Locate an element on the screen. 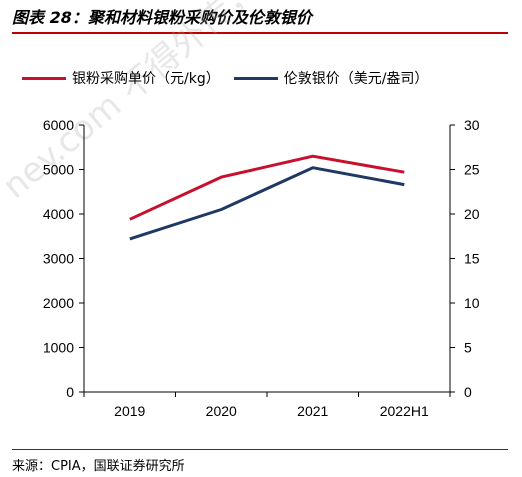  y-left-tick-label: 3000 is located at coordinates (58, 259).